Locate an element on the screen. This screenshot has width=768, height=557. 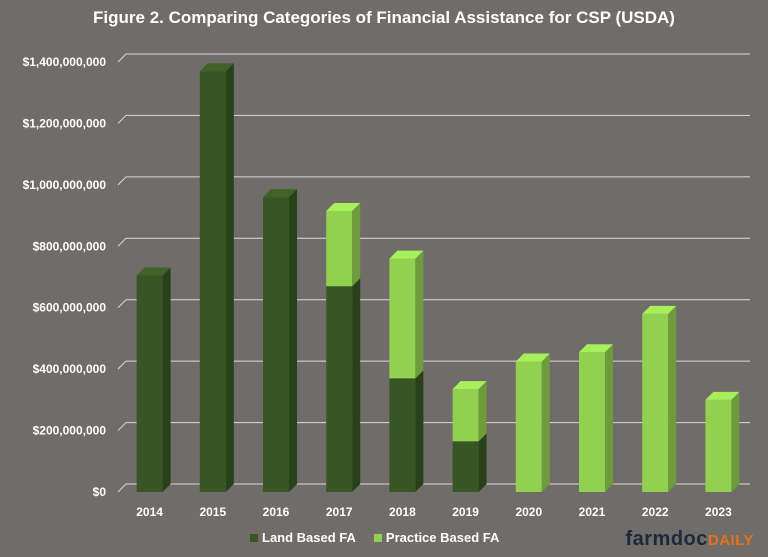
bar-practice-2019 is located at coordinates (469, 411).